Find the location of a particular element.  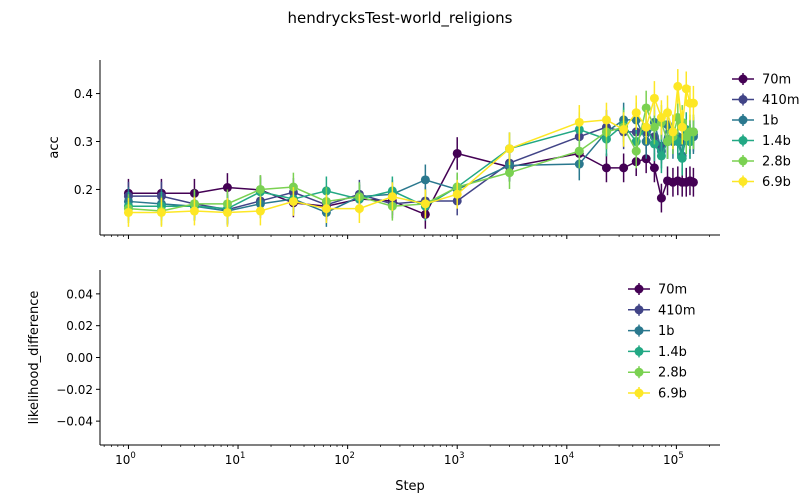

y-tick-label: 0.3 is located at coordinates (83, 142).